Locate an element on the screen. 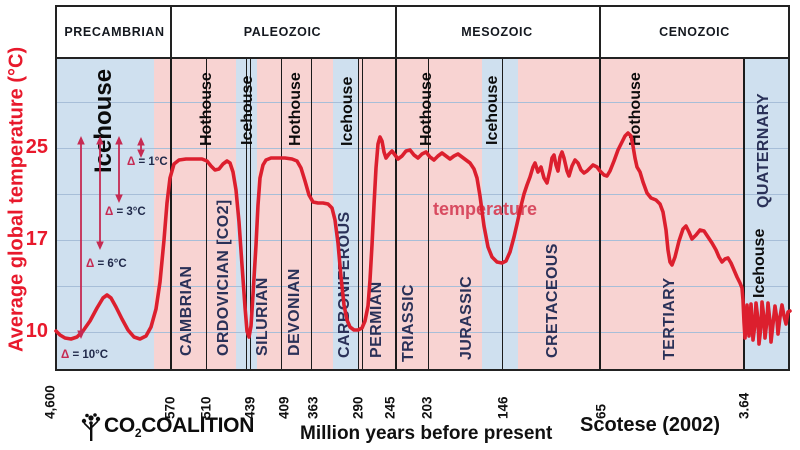  x-axis-title: Million years before present is located at coordinates (426, 433).